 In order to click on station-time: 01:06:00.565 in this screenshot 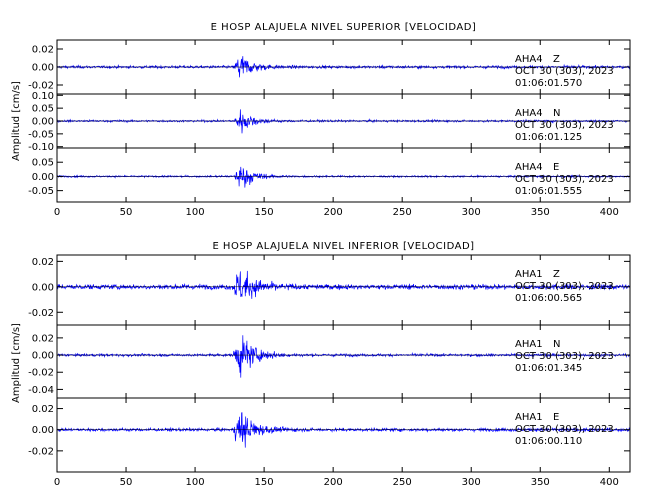, I will do `click(548, 298)`.